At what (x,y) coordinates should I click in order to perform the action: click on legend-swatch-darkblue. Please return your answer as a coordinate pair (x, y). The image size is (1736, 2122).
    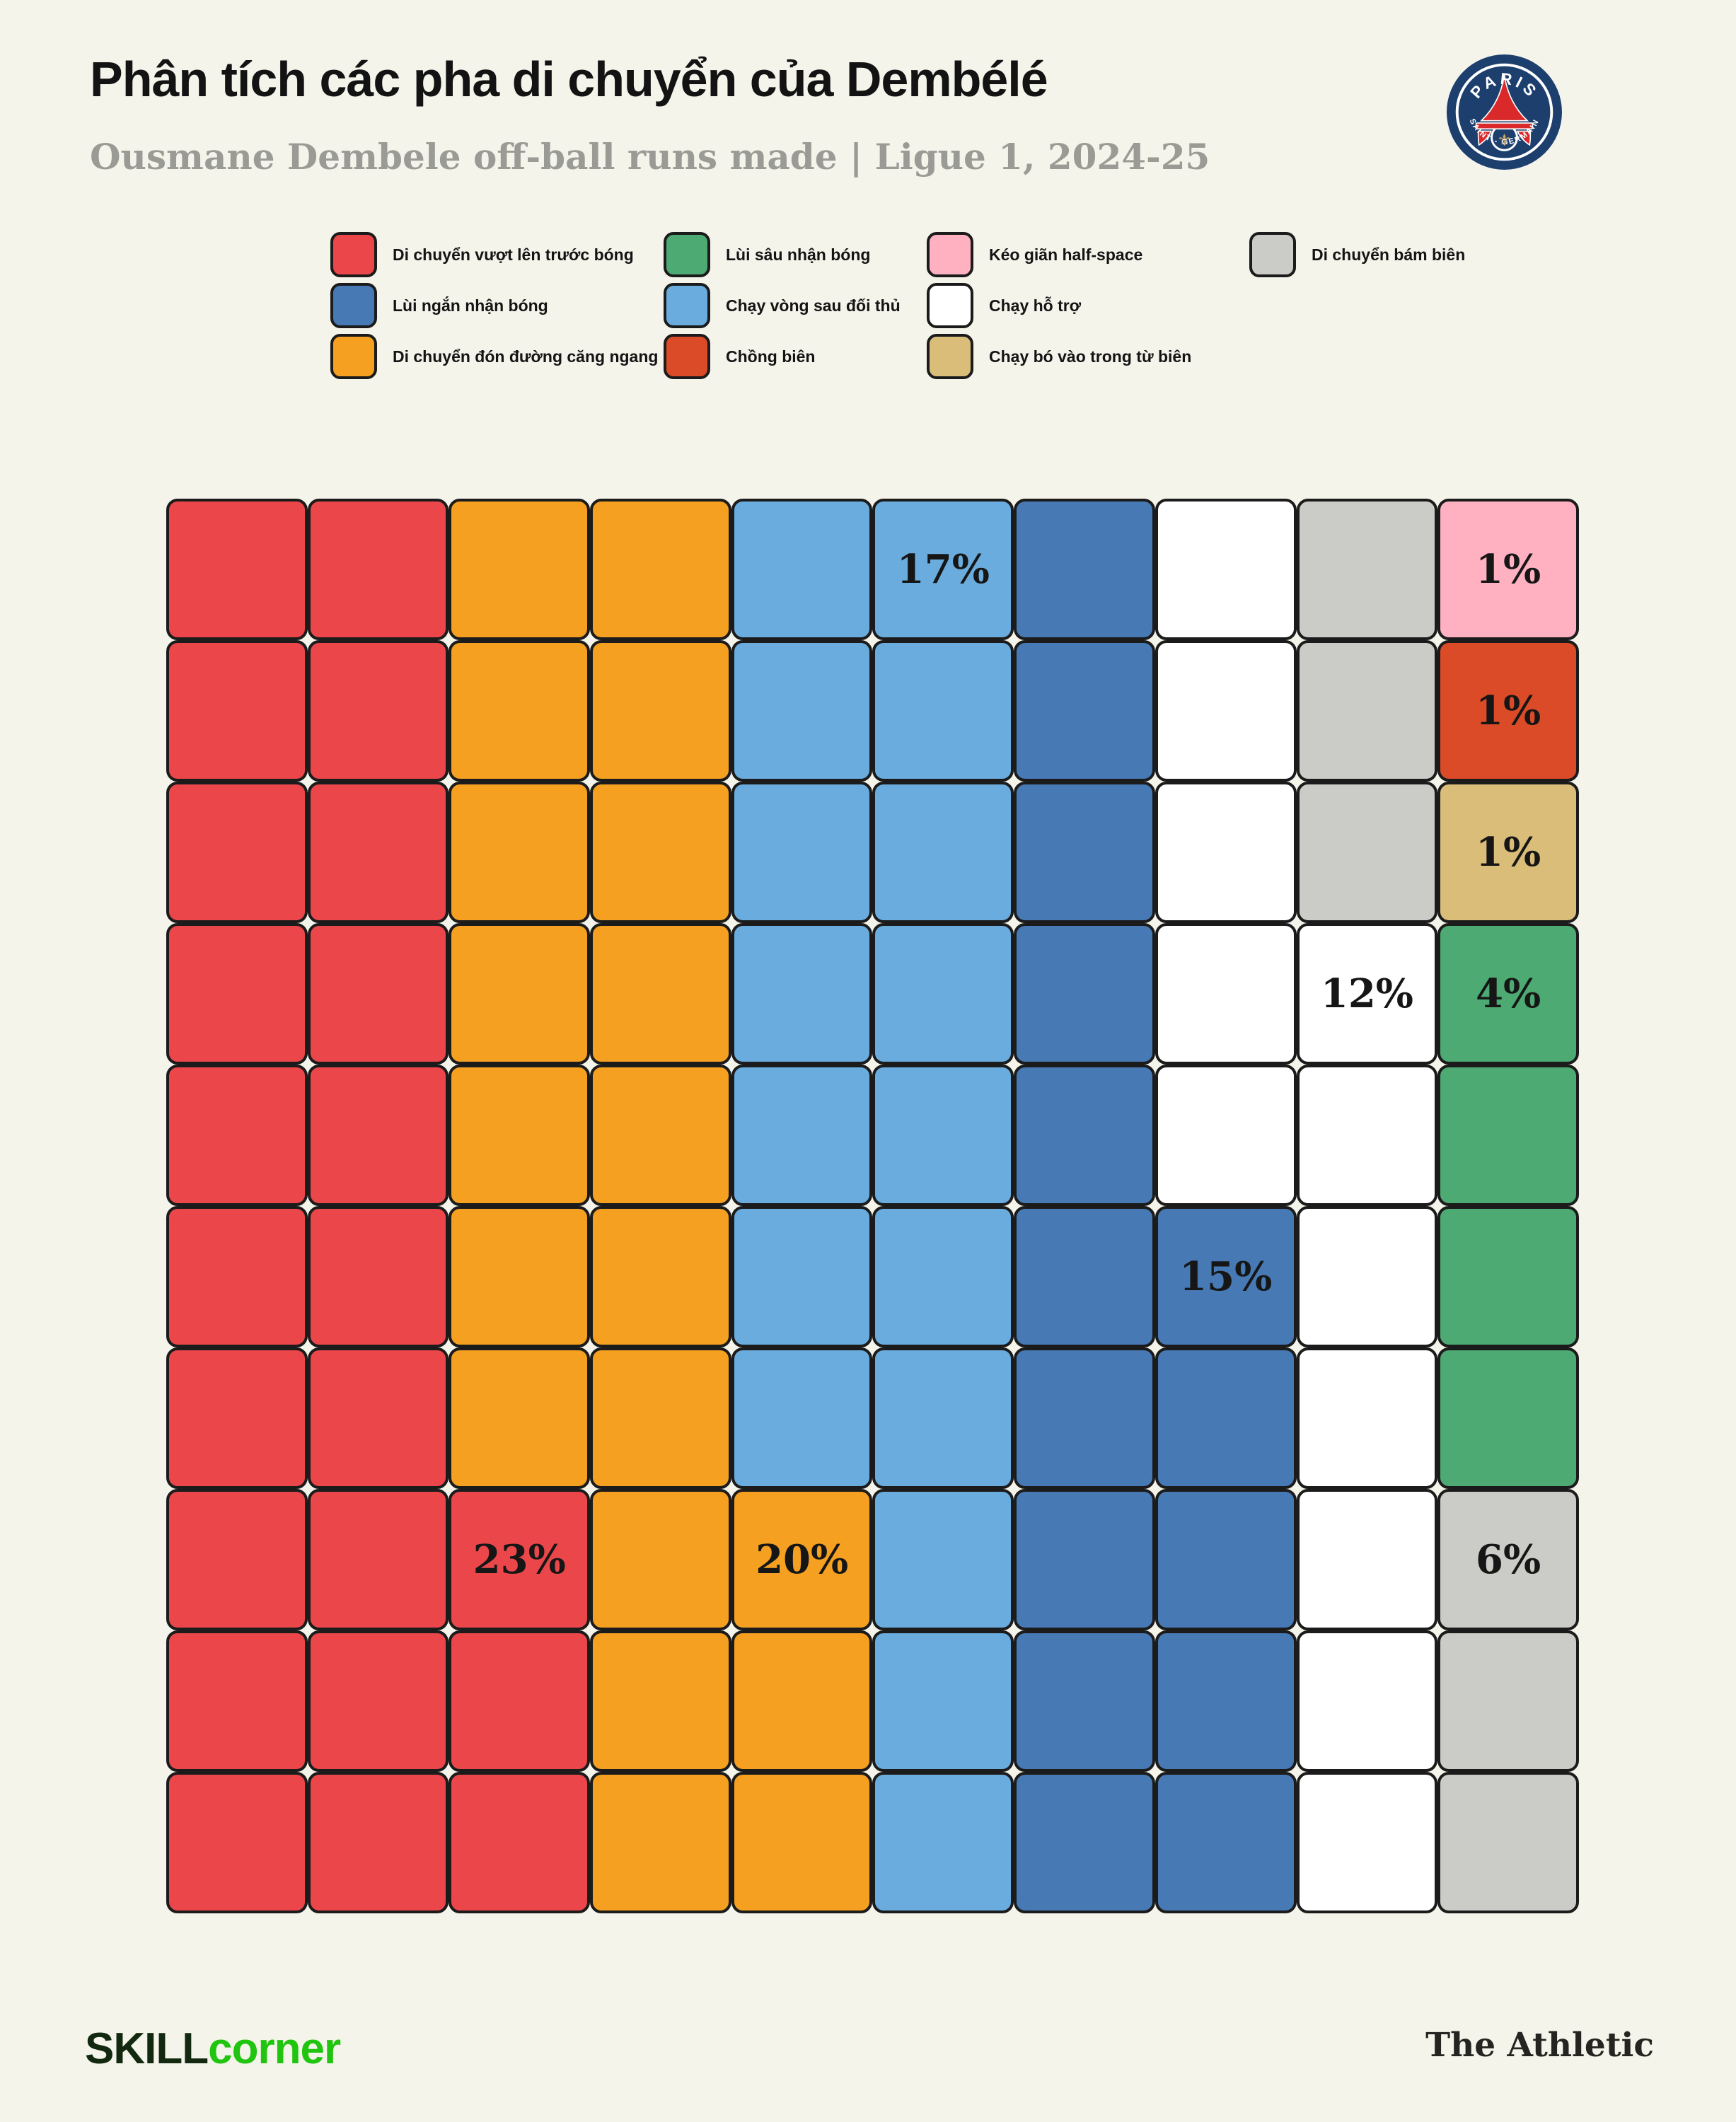
    Looking at the image, I should click on (353, 305).